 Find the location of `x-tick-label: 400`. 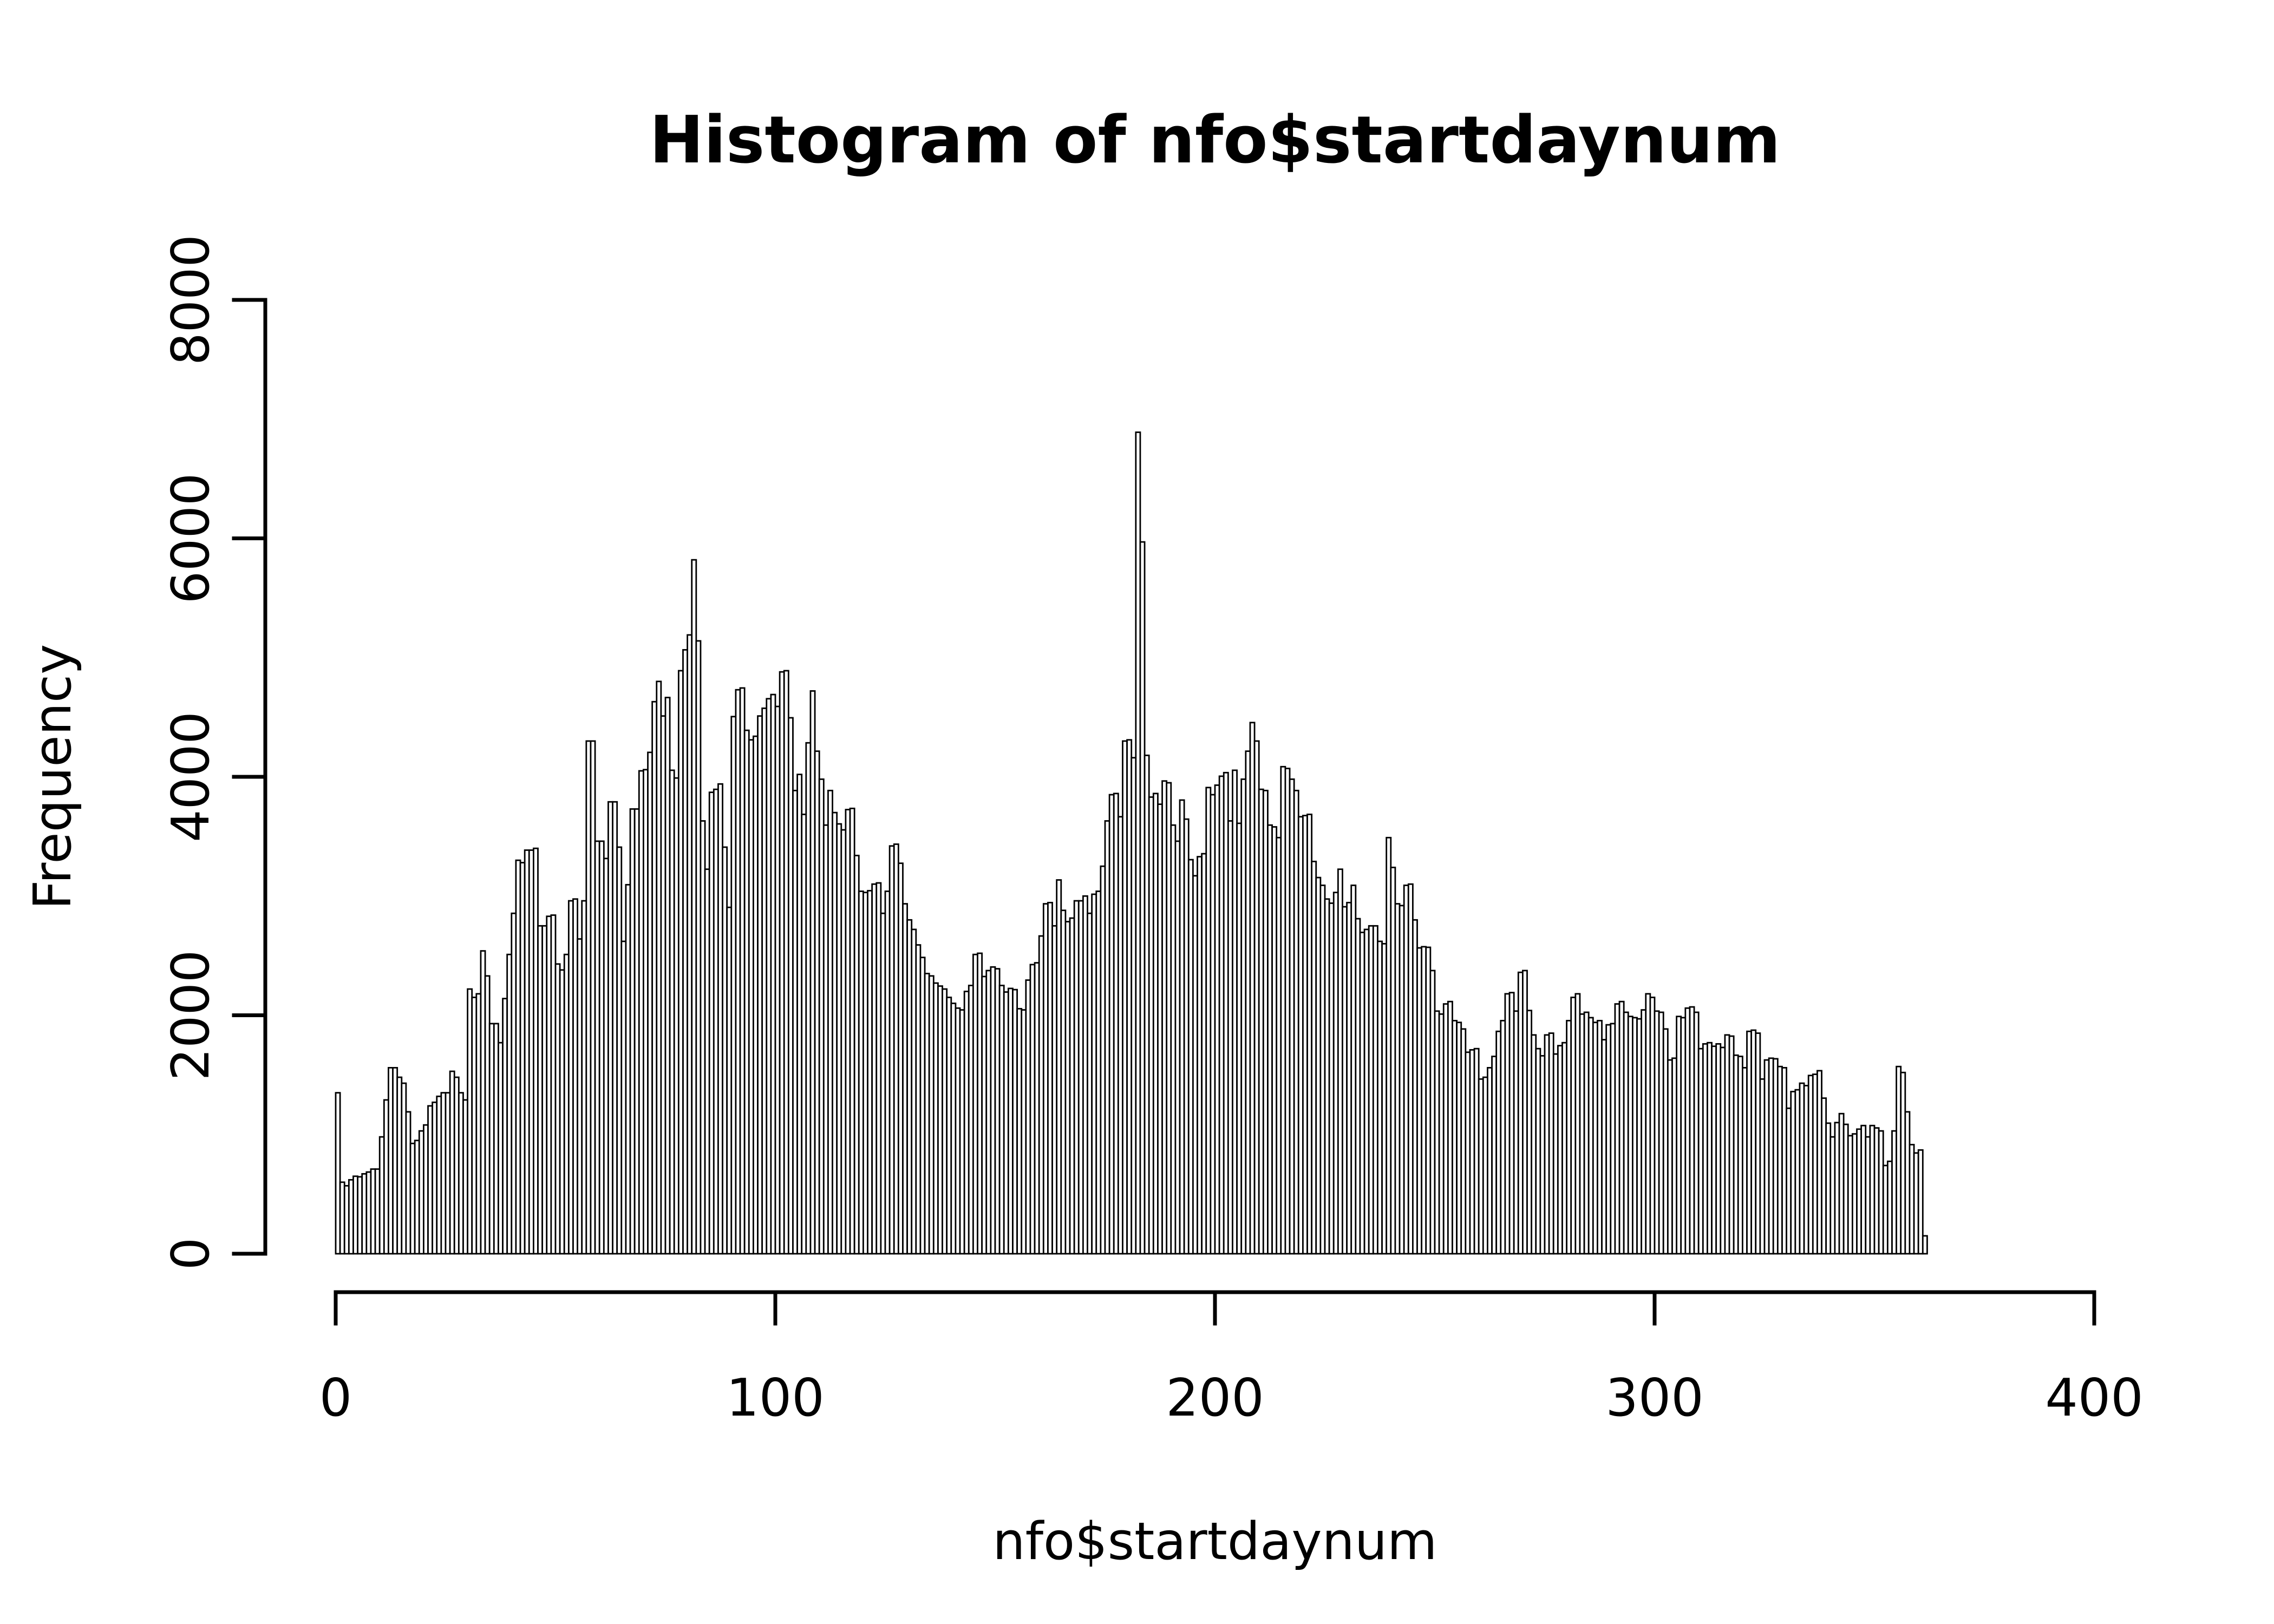

x-tick-label: 400 is located at coordinates (2094, 1398).